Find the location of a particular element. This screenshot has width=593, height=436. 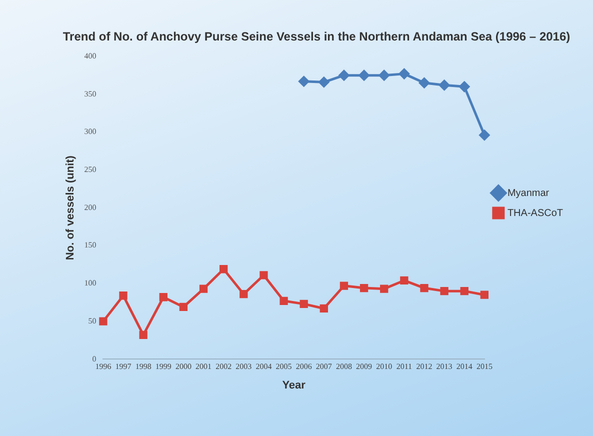

x-tick-label: 2011 is located at coordinates (404, 367).